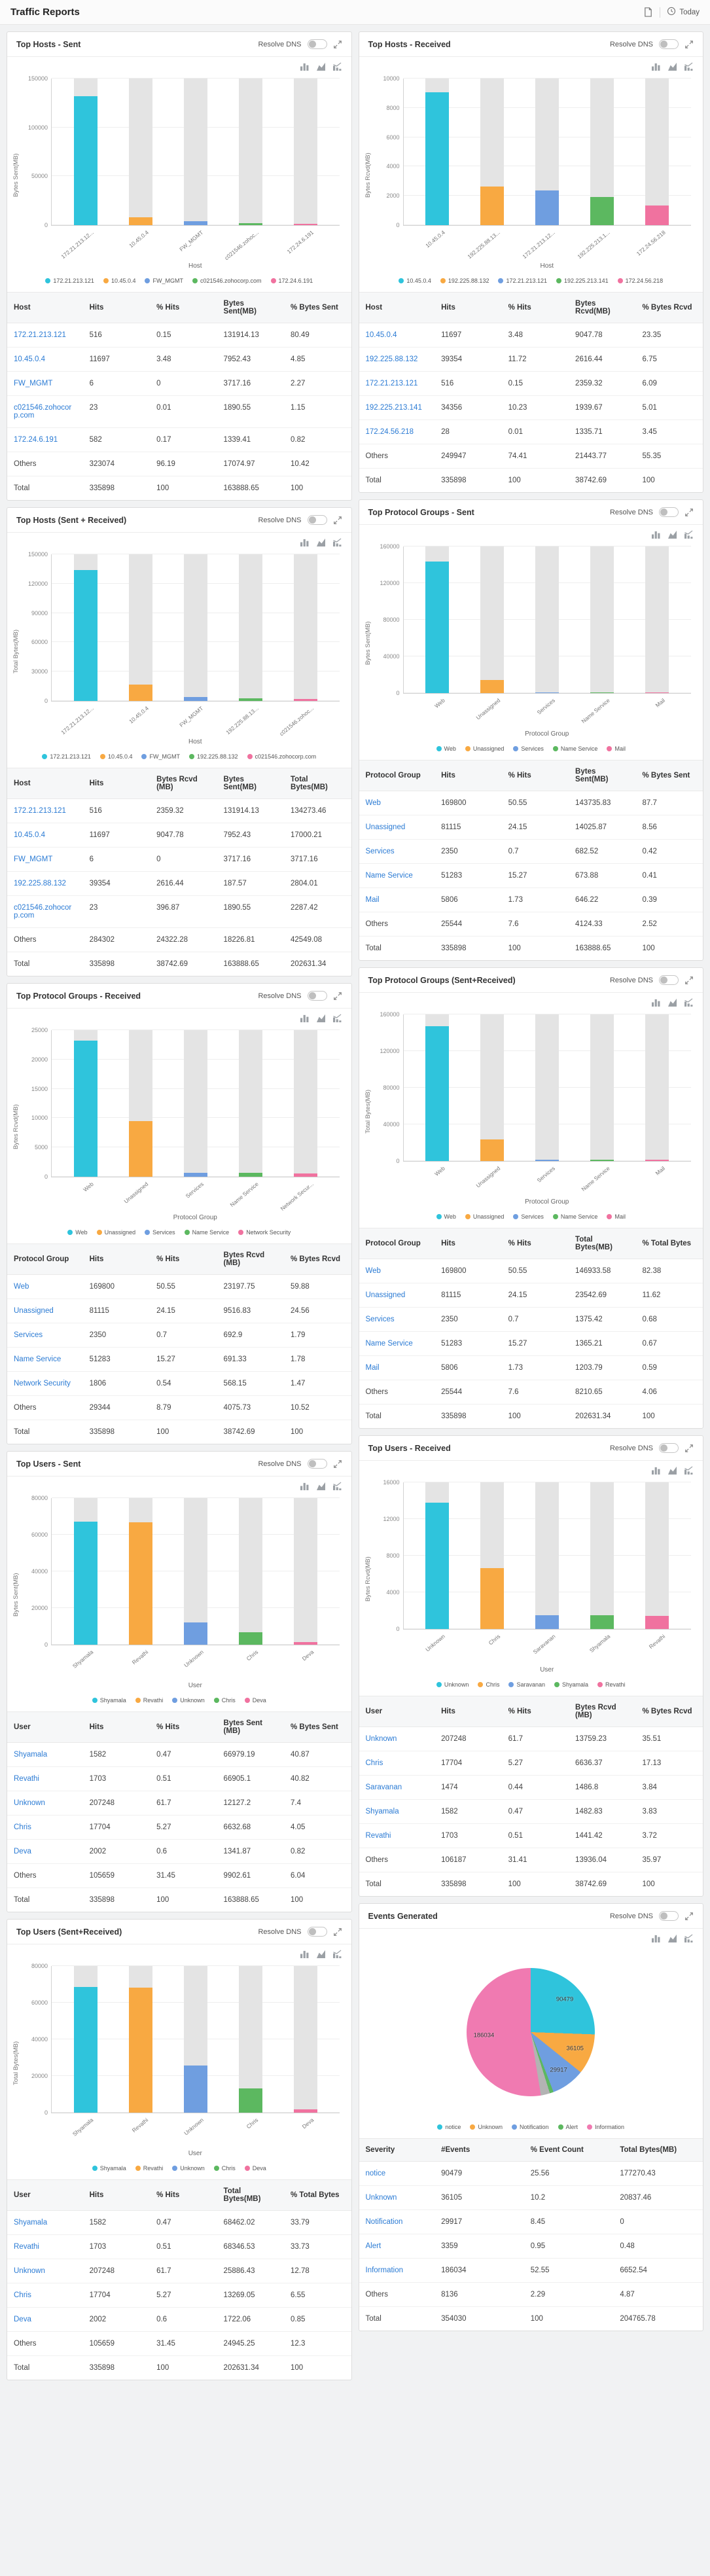 The width and height of the screenshot is (710, 2576). Describe the element at coordinates (43, 1383) in the screenshot. I see `row-link: Network Security` at that location.